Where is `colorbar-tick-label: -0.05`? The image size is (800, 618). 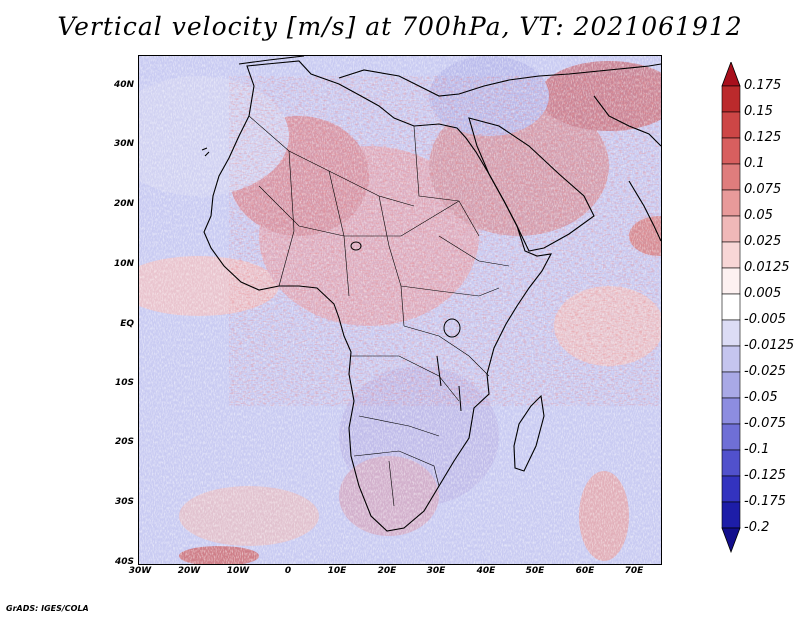
colorbar-tick-label: -0.05 is located at coordinates (761, 397).